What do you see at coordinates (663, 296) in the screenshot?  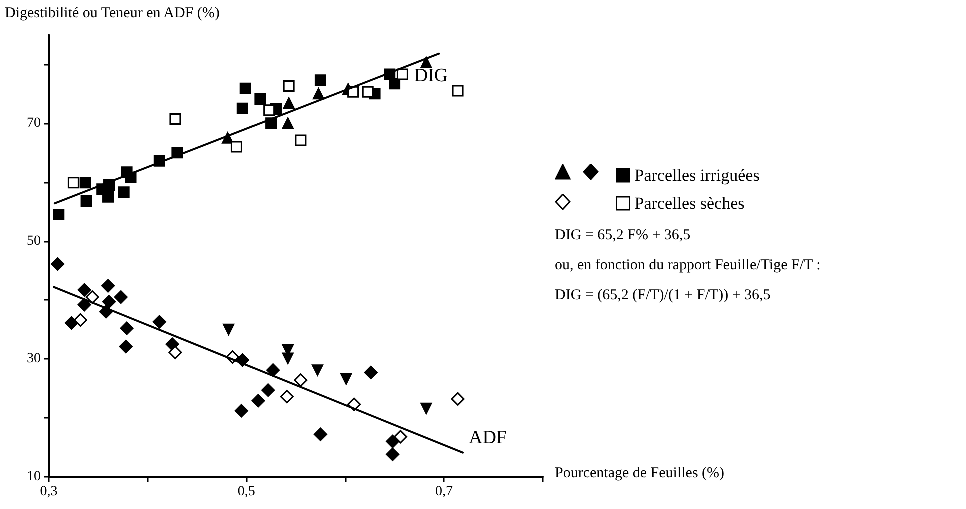 I see `text: DIG = (65,2 (F/T)/(1 + F/T)) + 36,5` at bounding box center [663, 296].